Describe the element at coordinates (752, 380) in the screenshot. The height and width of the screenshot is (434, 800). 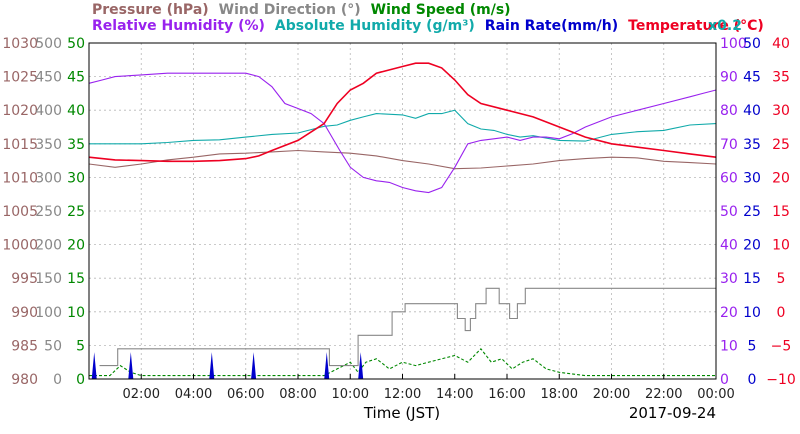
I see `y-tick-rain-rate: 0` at that location.